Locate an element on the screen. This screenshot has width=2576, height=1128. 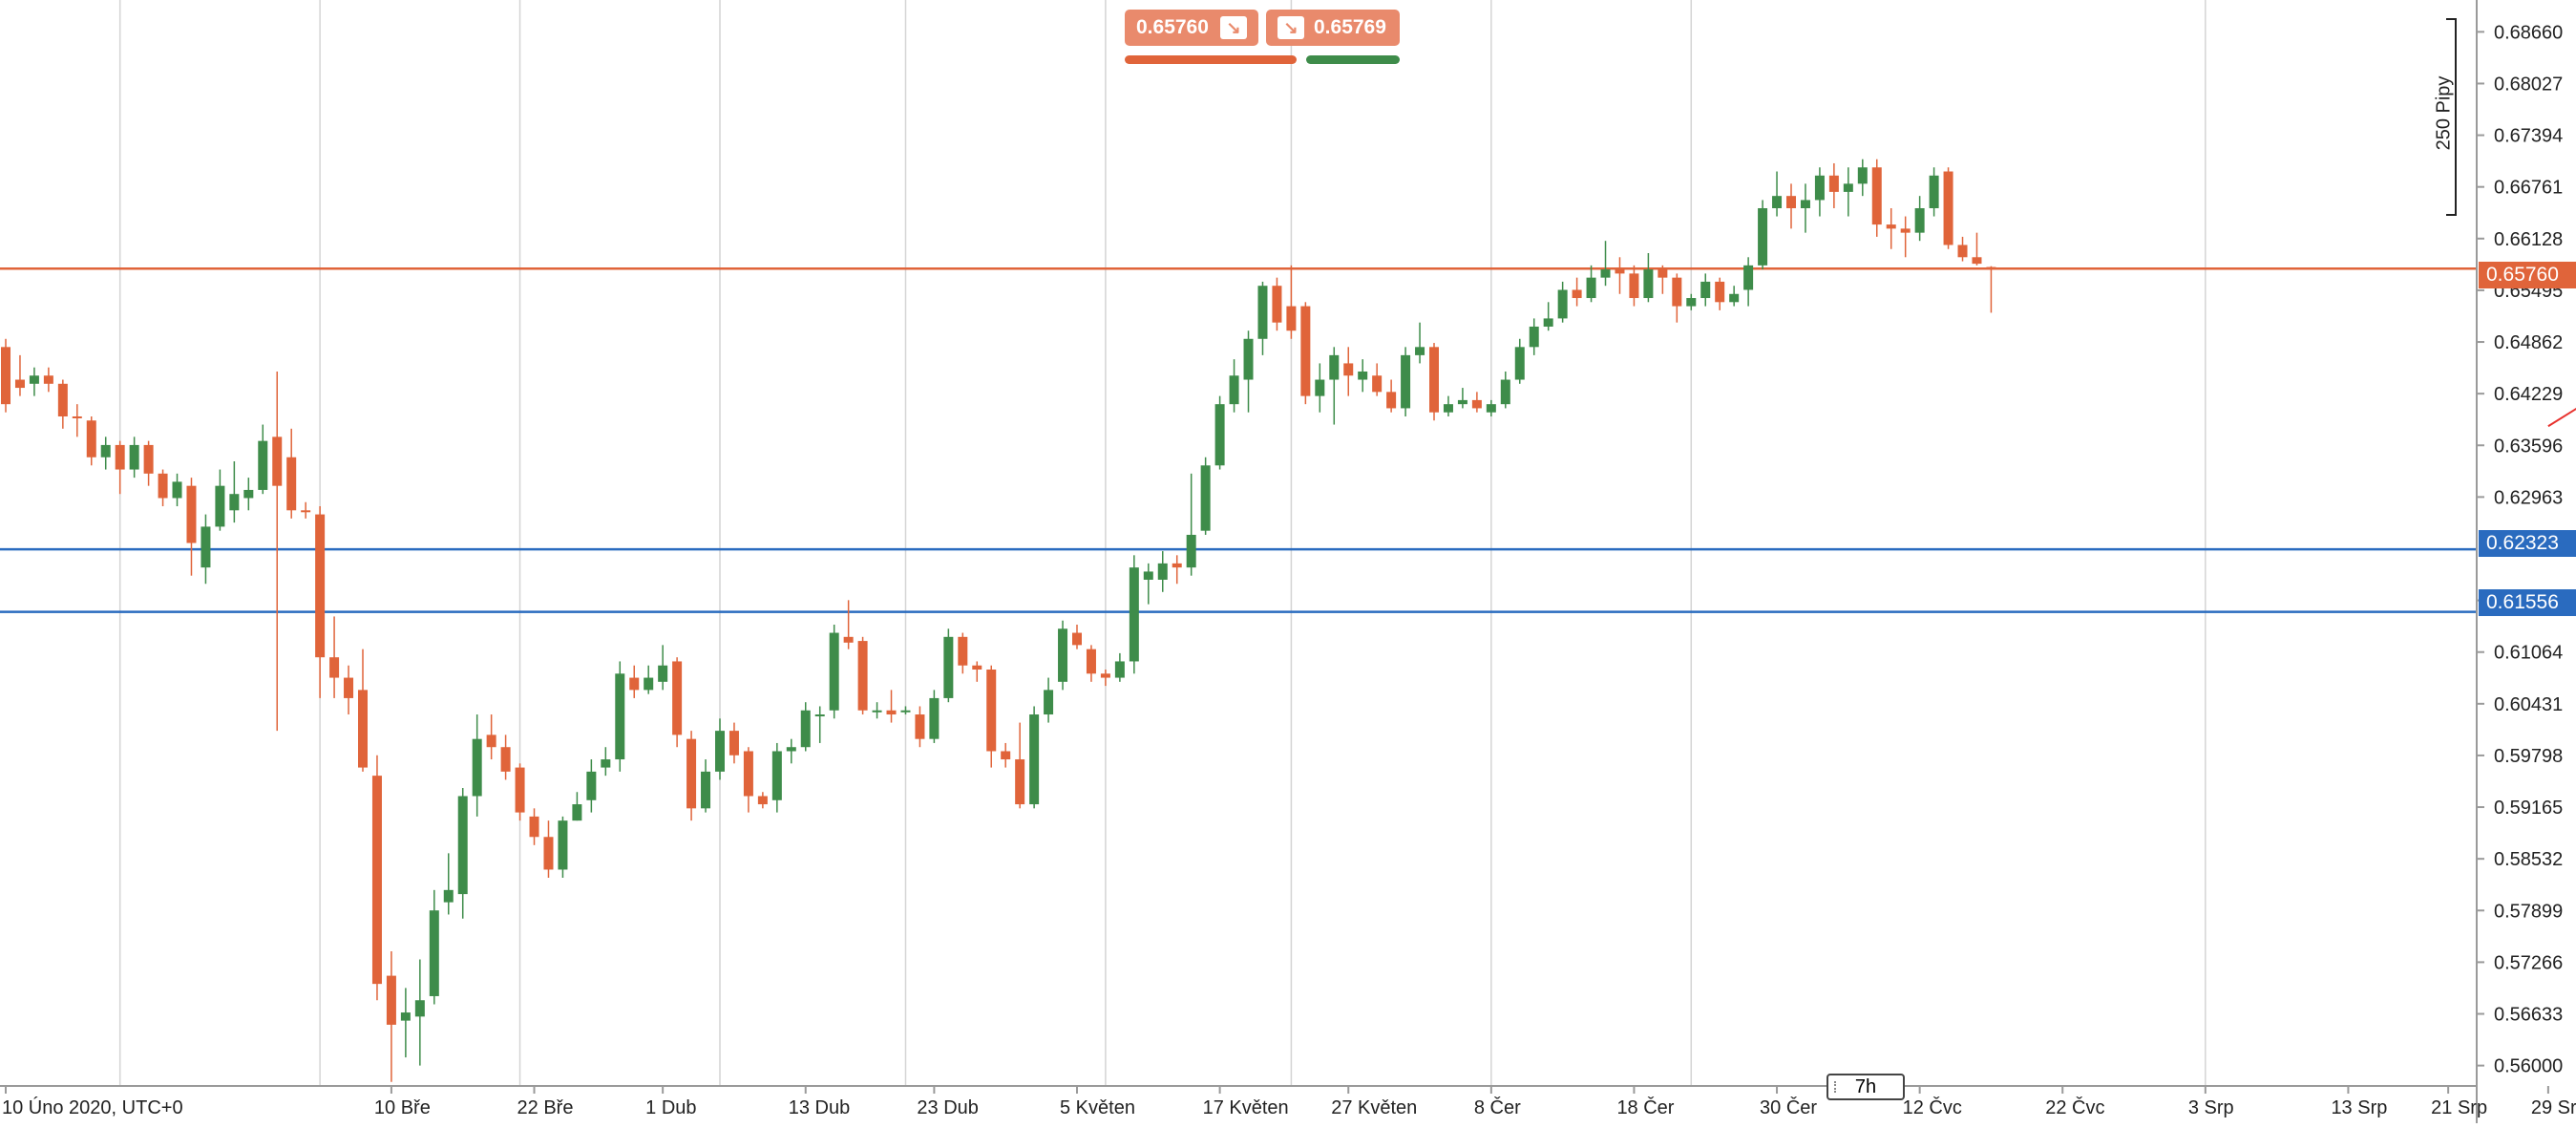
x-tick-label: 12 Čvc is located at coordinates (1932, 1107).